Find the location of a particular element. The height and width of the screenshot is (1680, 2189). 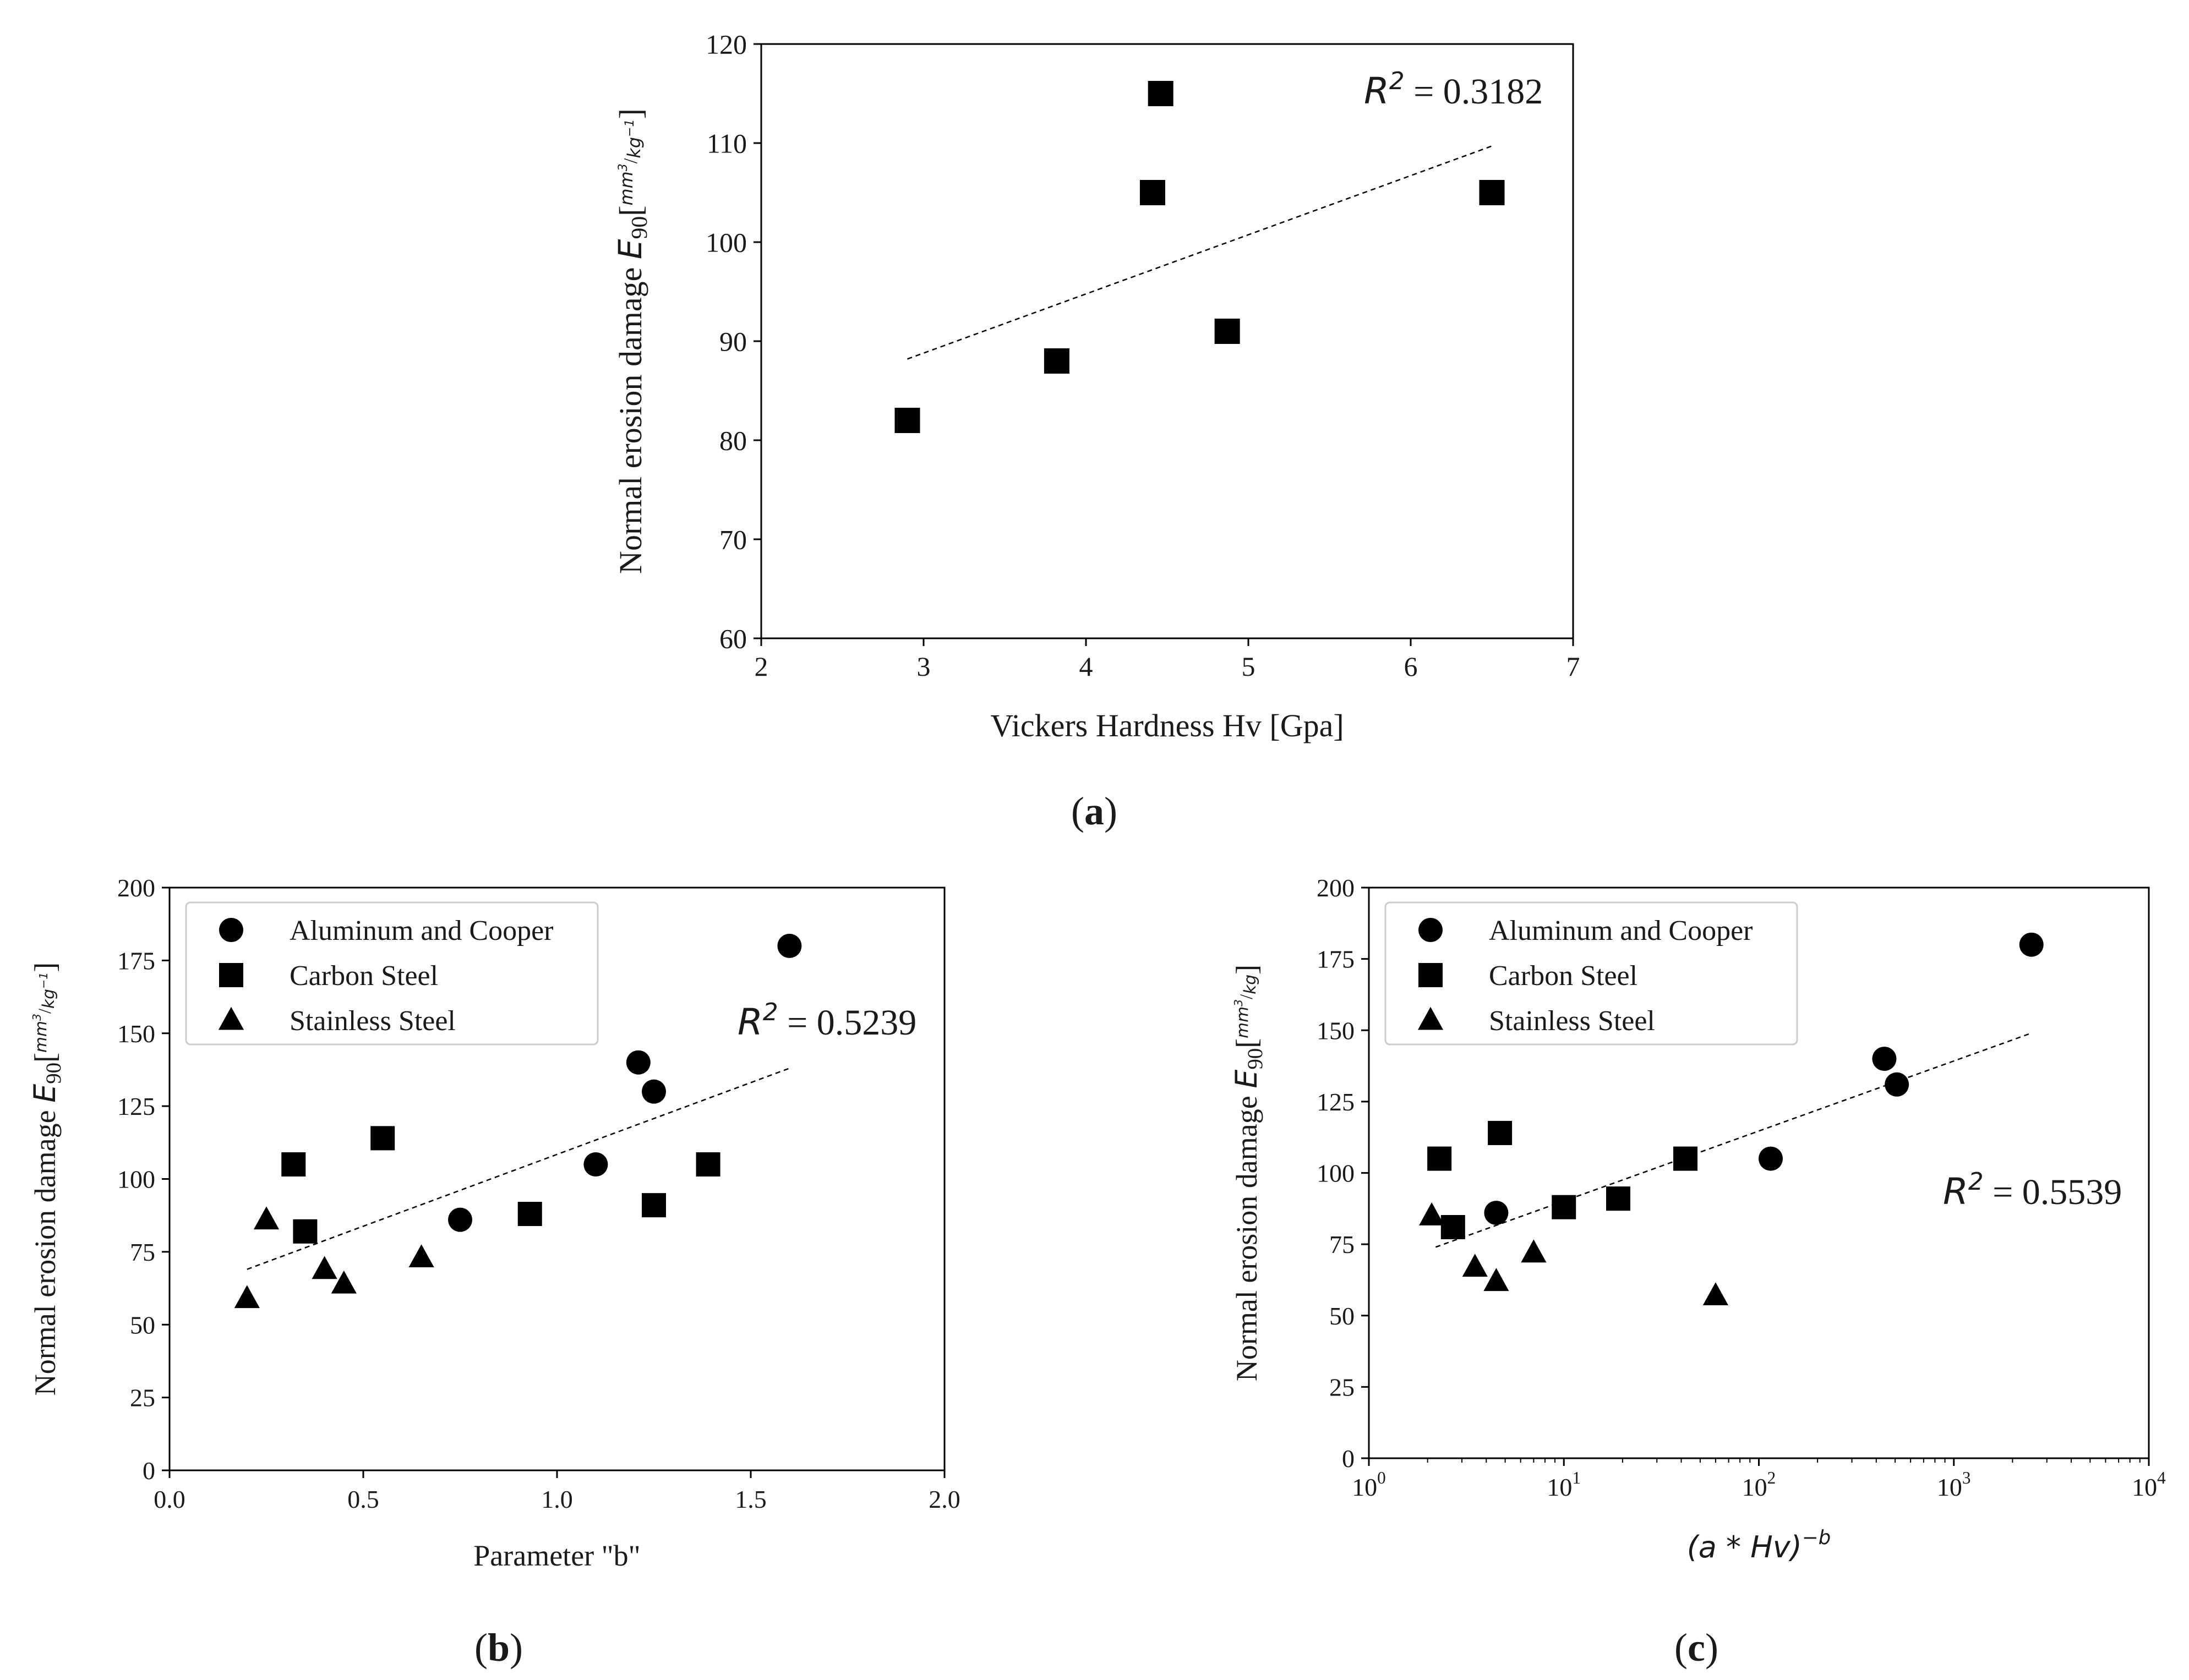

y-tick-label: 70 is located at coordinates (733, 540).